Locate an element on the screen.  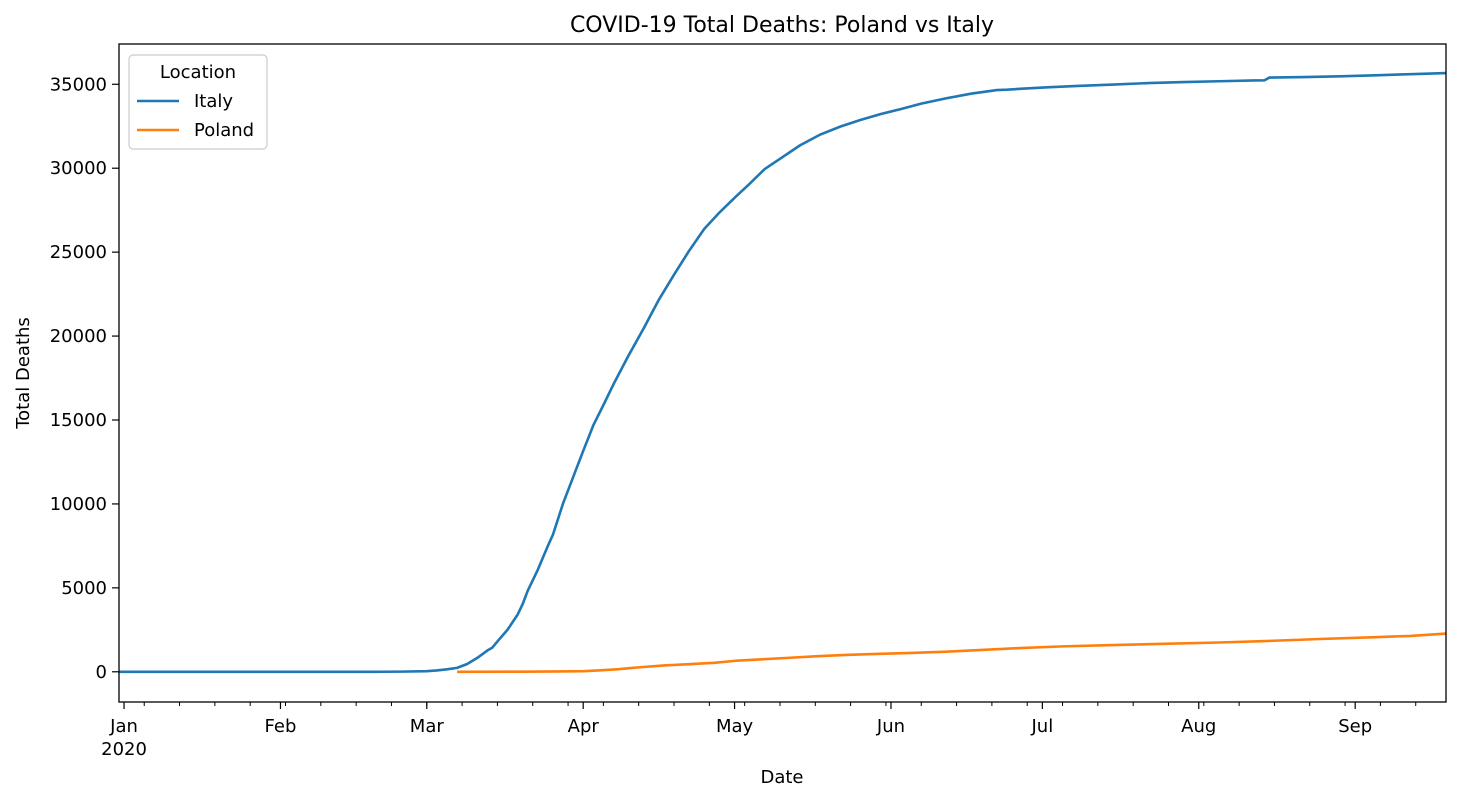
chart-title: COVID-19 Total Deaths: Poland vs Italy is located at coordinates (782, 25).